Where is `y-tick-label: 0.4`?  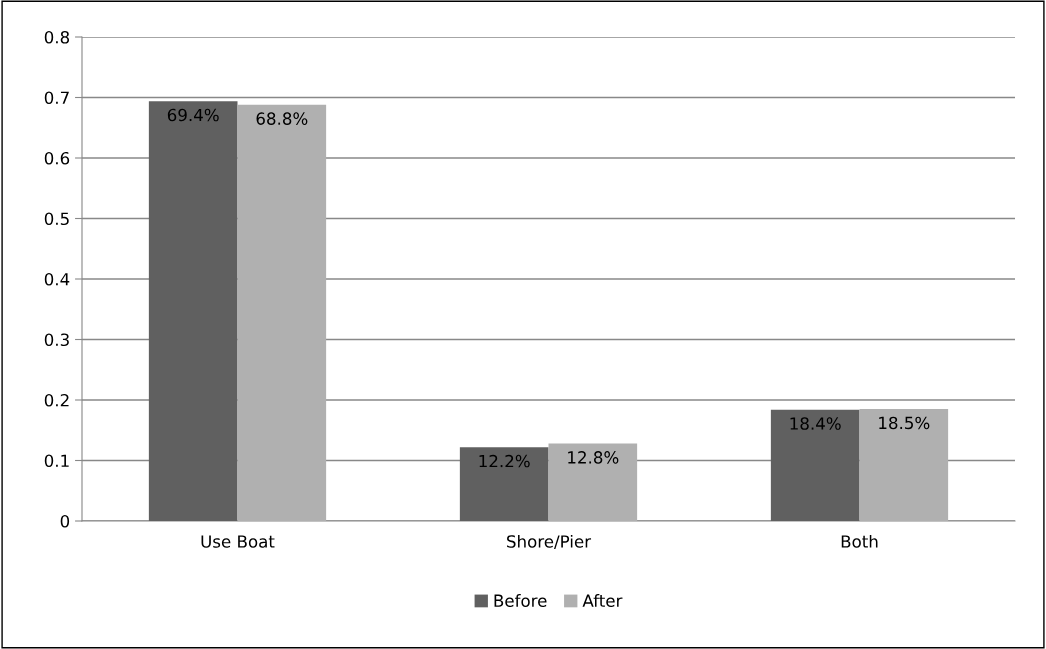 y-tick-label: 0.4 is located at coordinates (57, 279).